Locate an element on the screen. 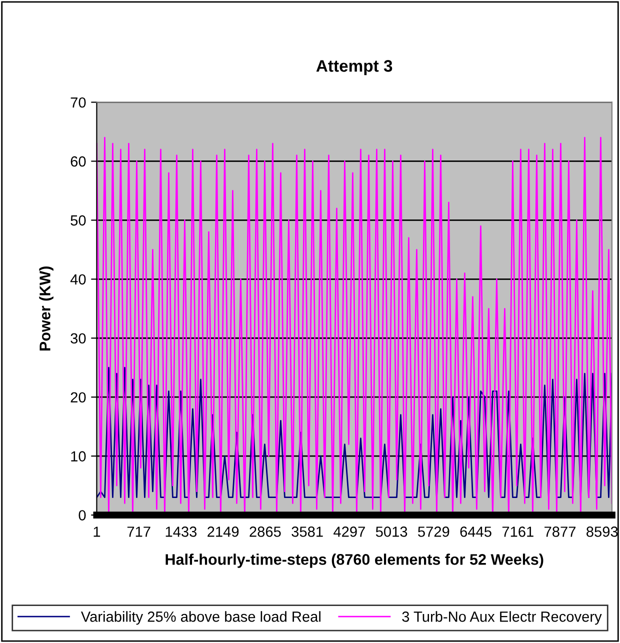 Image resolution: width=620 pixels, height=643 pixels. y-tick-label: 20 is located at coordinates (78, 397).